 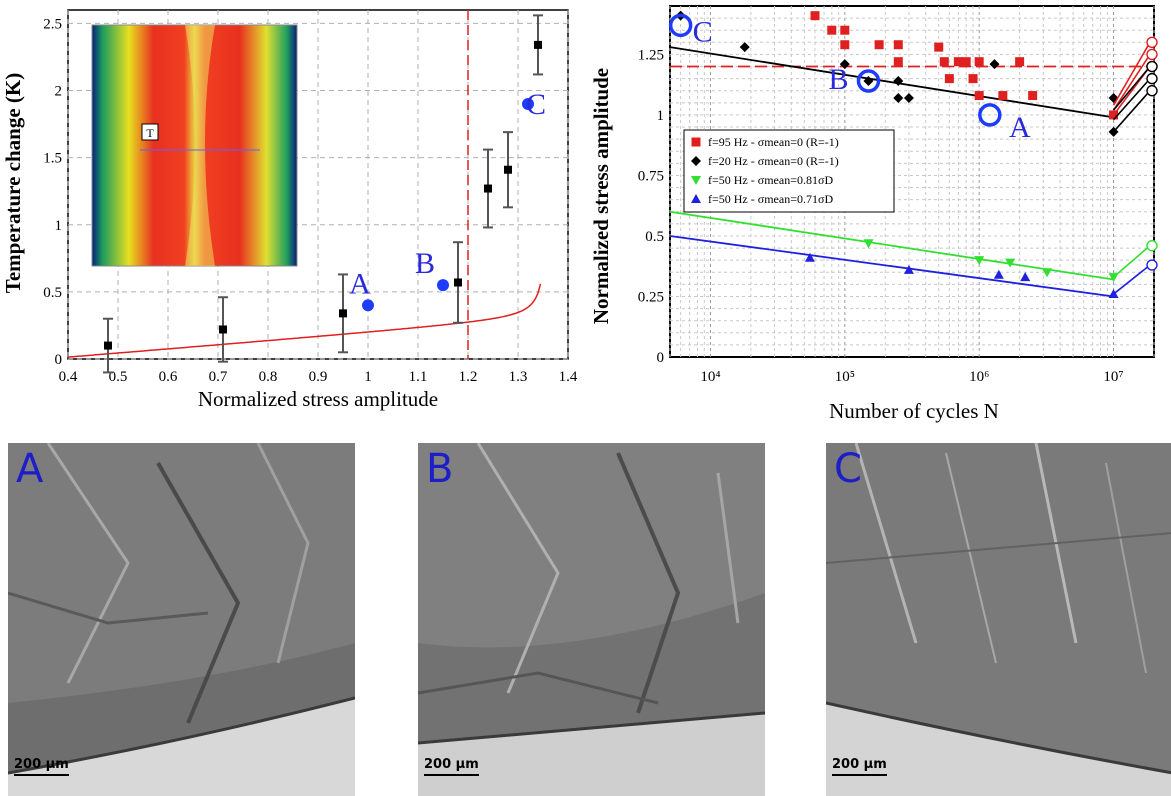 I want to click on annotations: C B A, so click(x=849, y=78).